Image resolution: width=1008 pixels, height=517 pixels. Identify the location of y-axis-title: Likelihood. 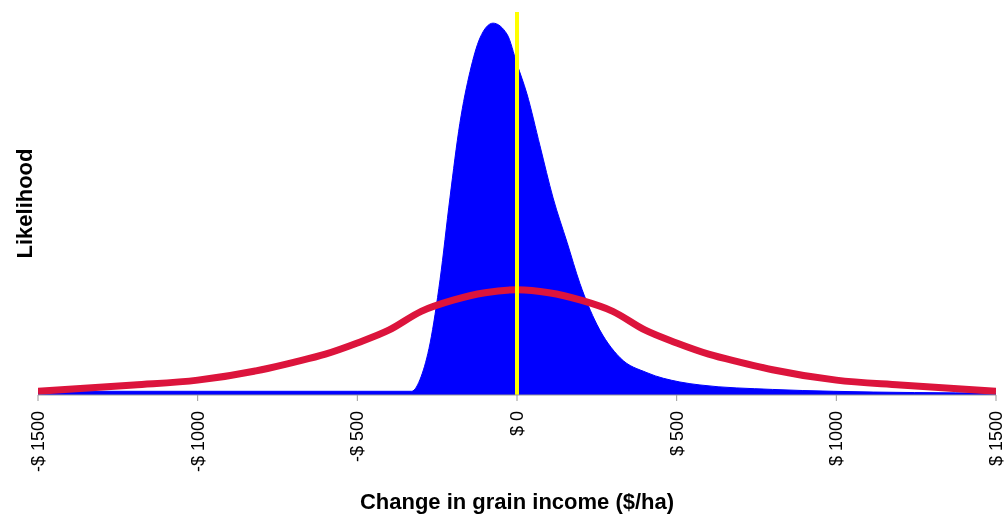
(24, 203).